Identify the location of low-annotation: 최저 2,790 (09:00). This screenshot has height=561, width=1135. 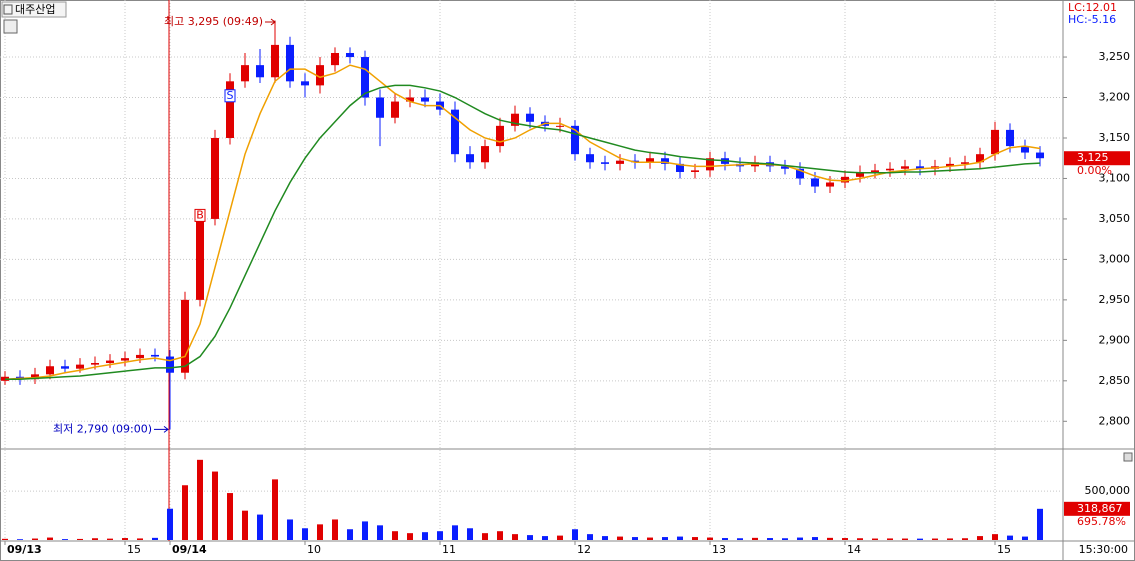
(102, 428).